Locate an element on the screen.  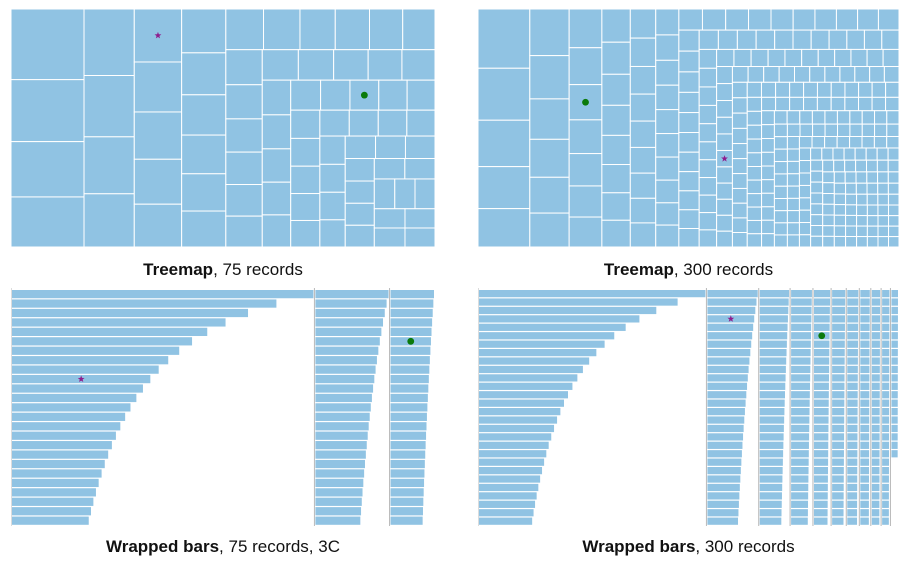
star-marker is located at coordinates (731, 318).